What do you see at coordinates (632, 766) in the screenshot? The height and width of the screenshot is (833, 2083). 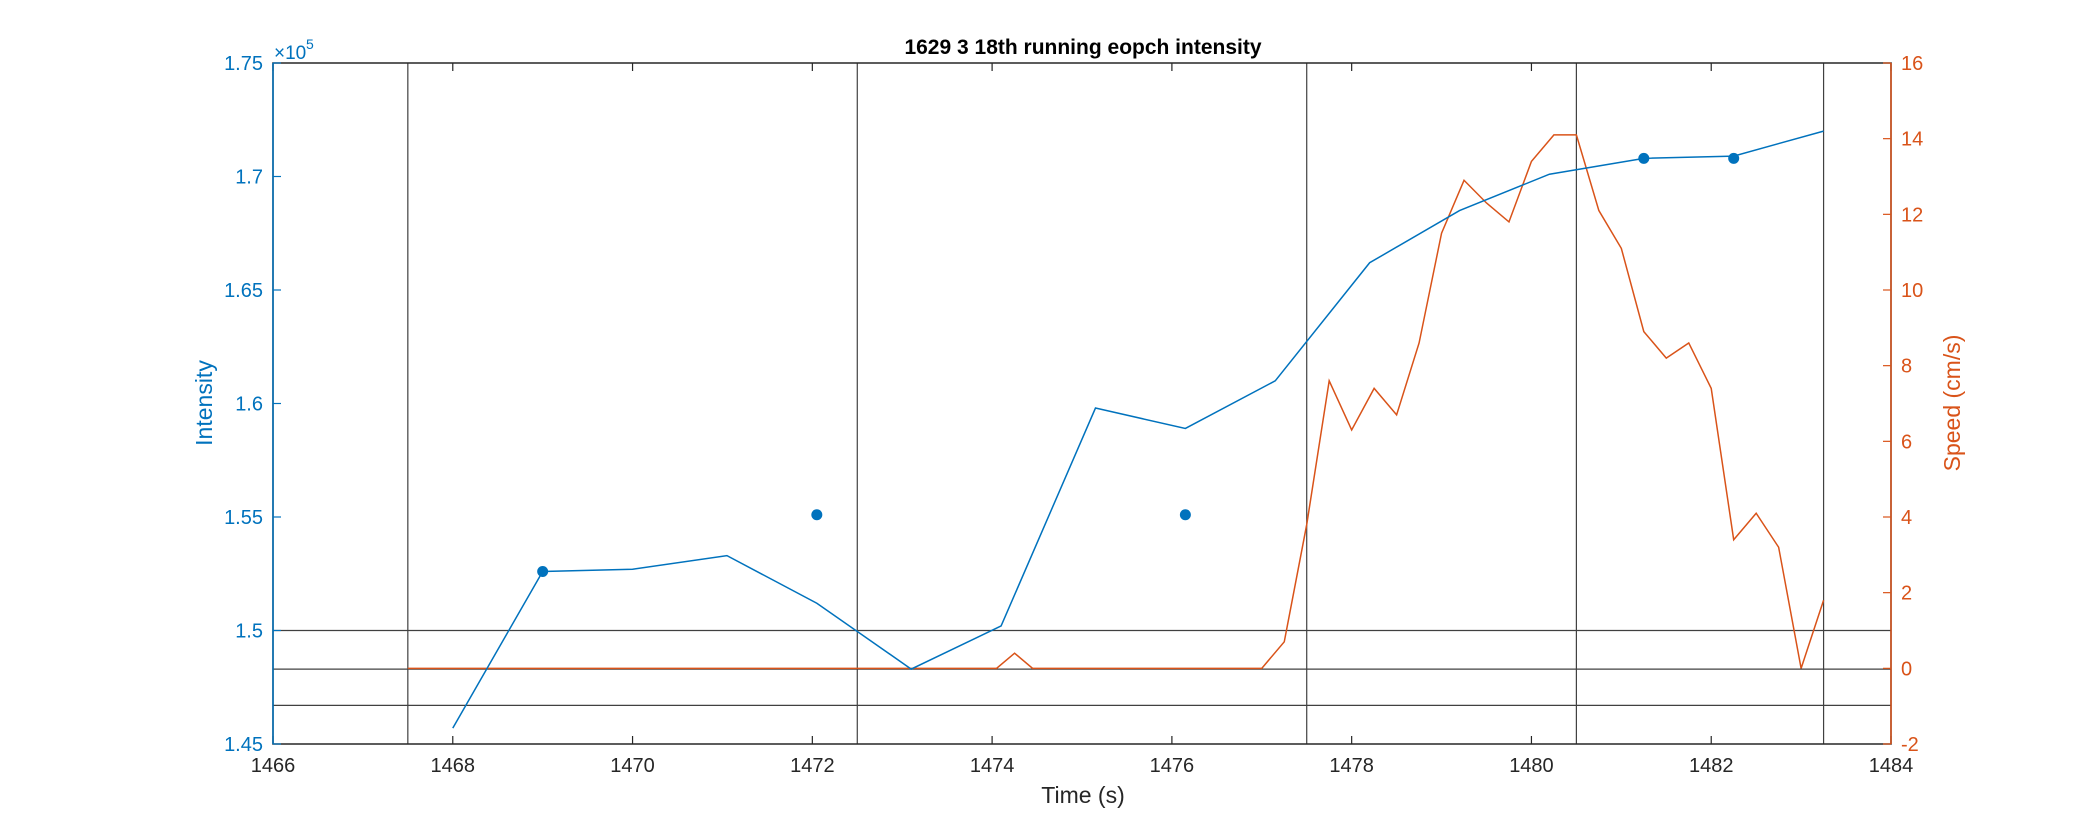 I see `x-tick-label: 1470` at bounding box center [632, 766].